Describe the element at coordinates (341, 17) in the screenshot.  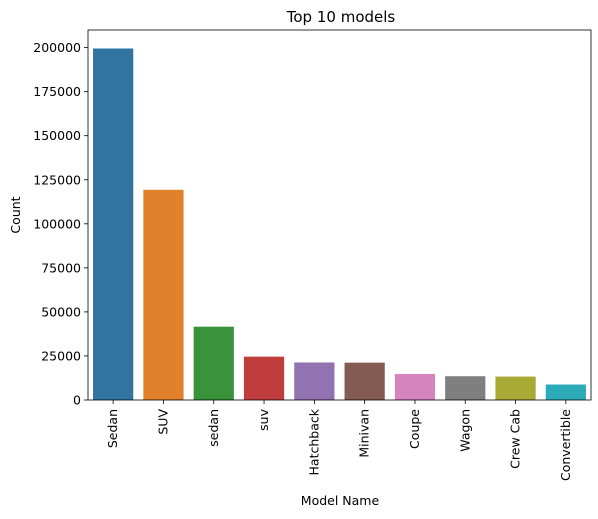
I see `chart-title: Top 10 models` at that location.